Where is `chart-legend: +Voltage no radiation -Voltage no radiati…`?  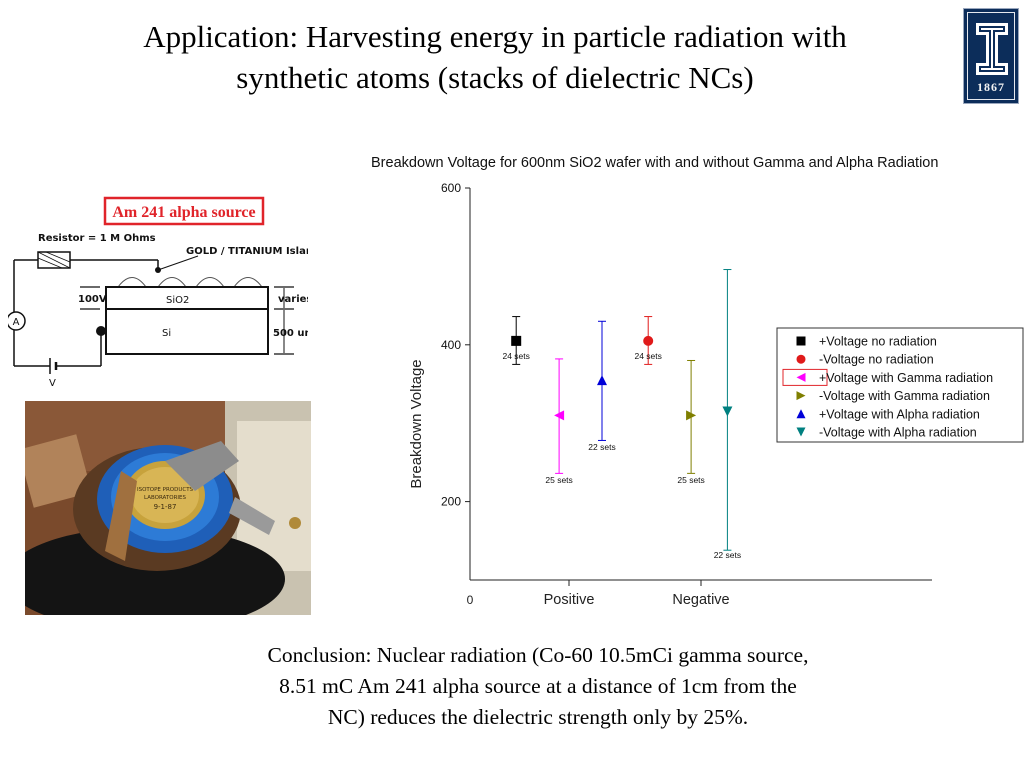 chart-legend: +Voltage no radiation -Voltage no radiati… is located at coordinates (900, 385).